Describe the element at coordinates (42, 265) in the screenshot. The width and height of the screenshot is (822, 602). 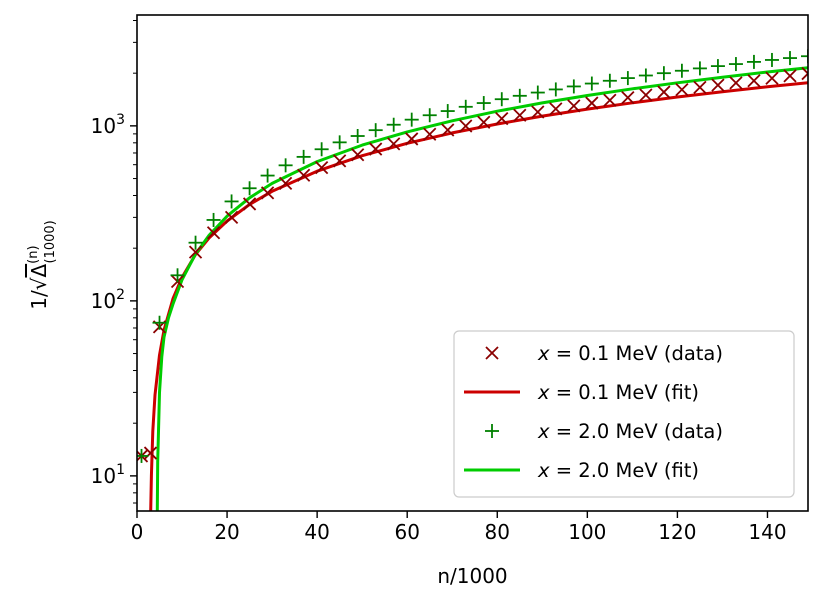
I see `y-axis-title: 1/√Δ(n) (1000)` at that location.